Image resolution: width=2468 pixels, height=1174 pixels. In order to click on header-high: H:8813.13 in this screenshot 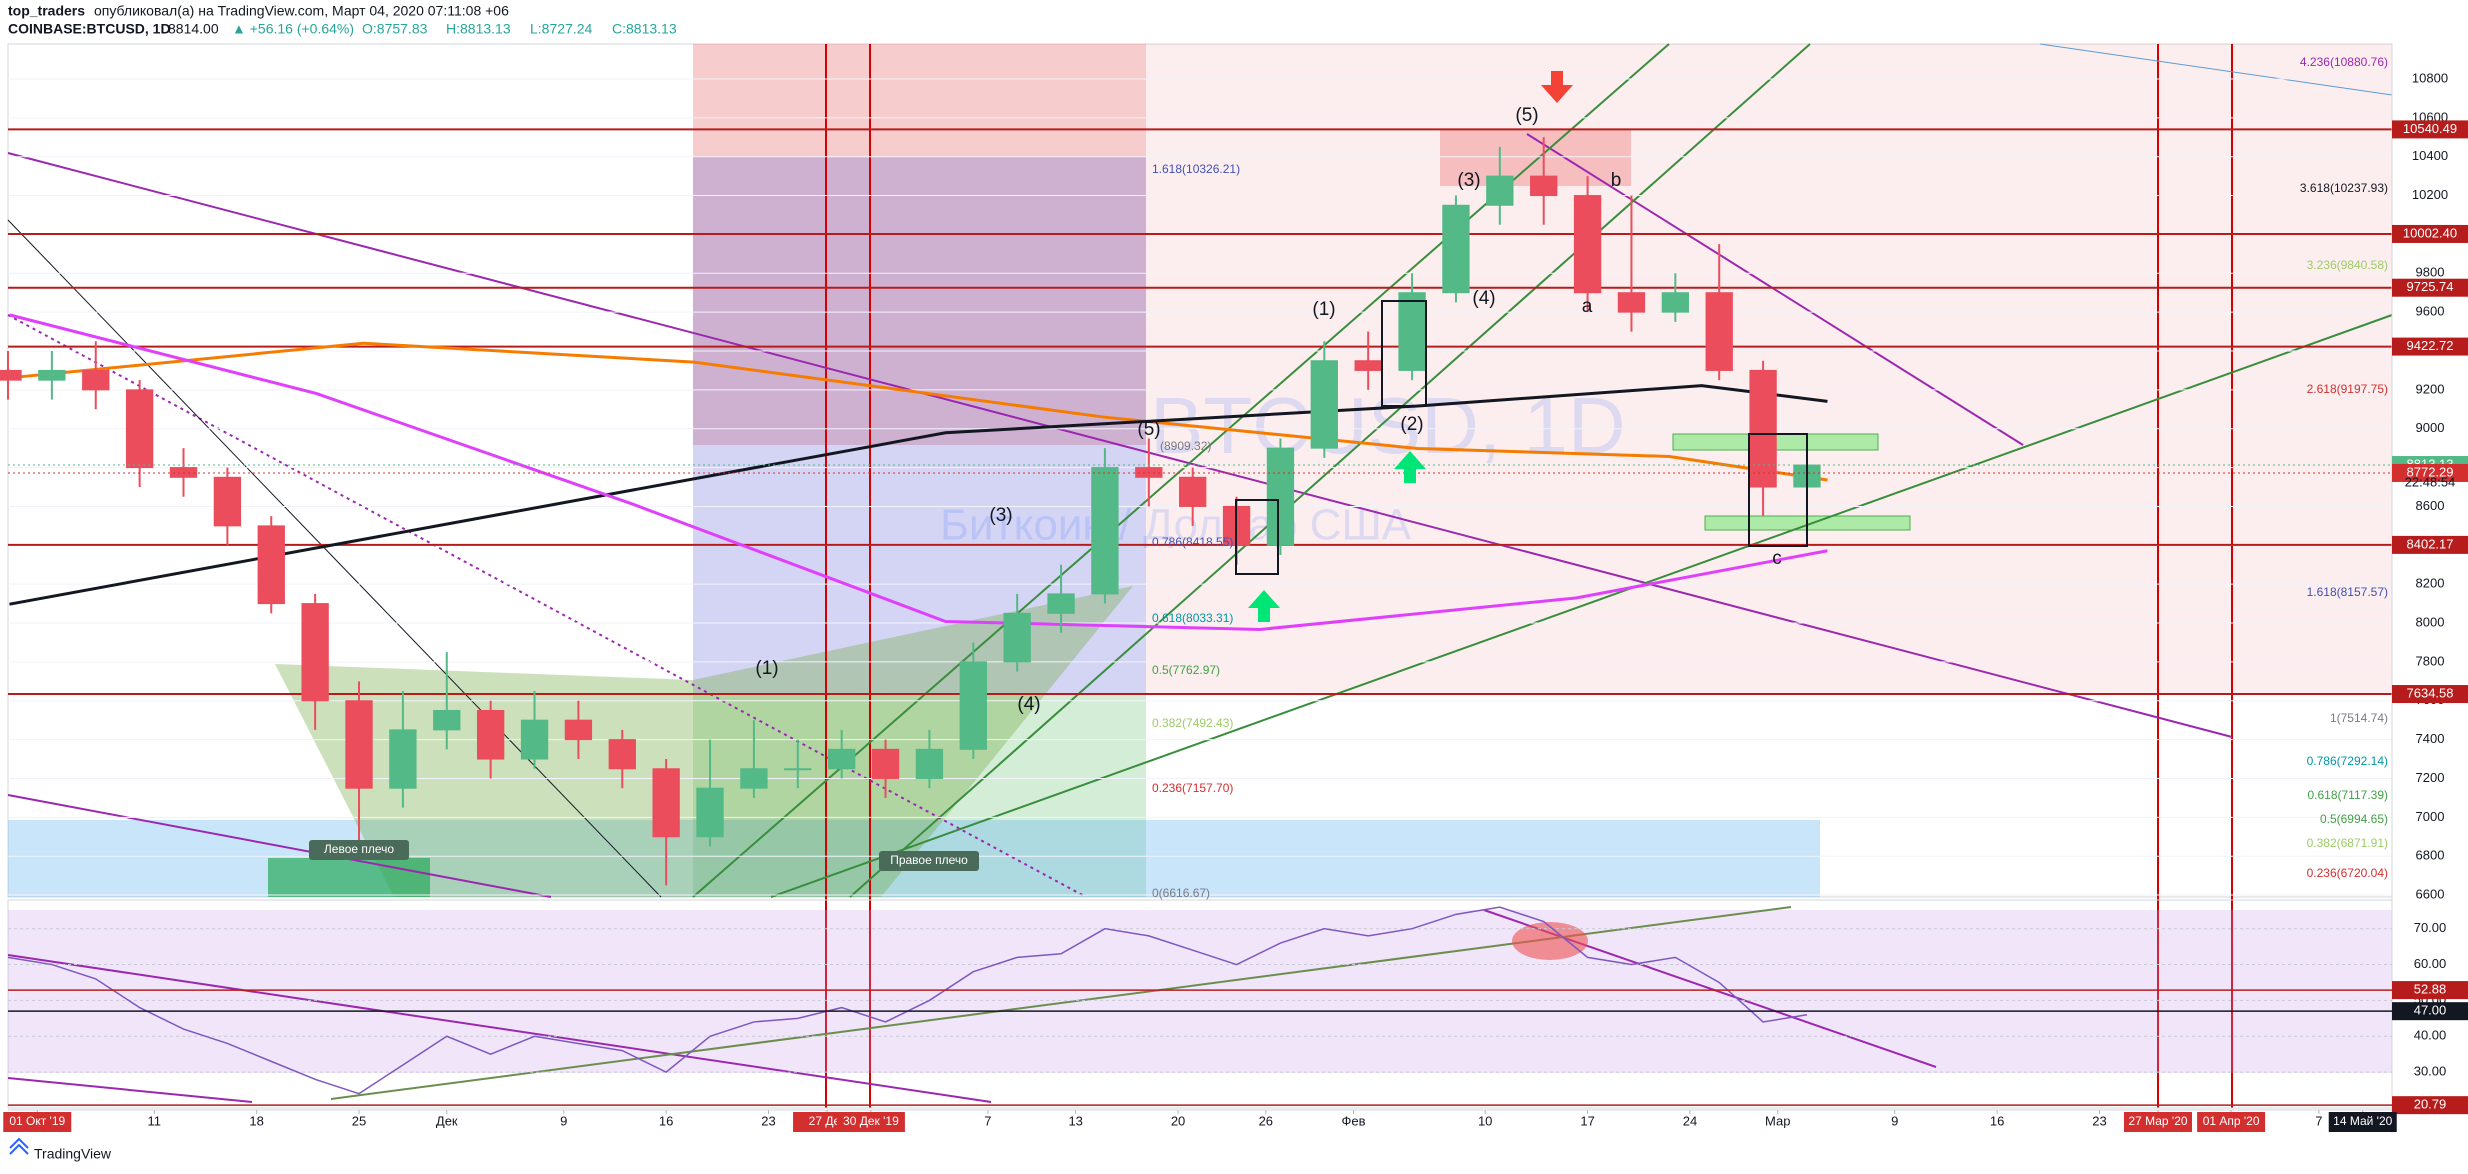, I will do `click(478, 29)`.